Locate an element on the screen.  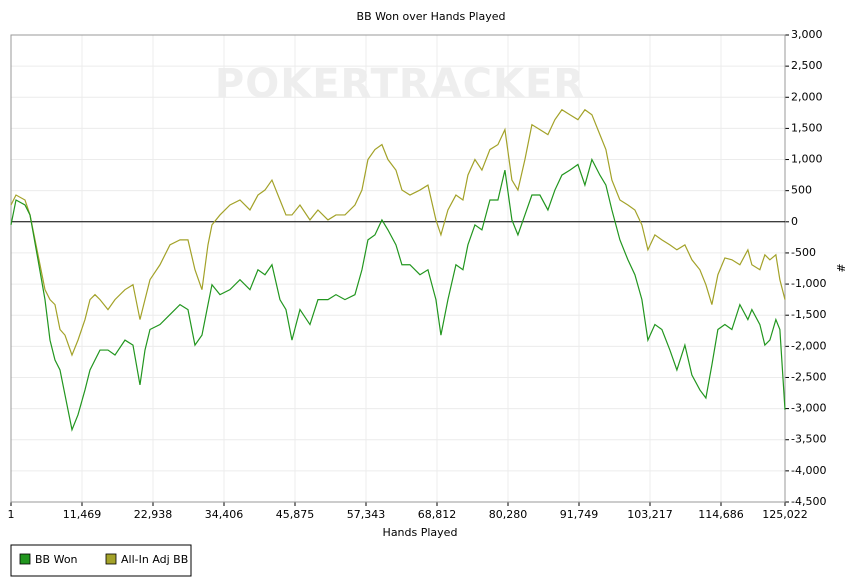
x-tick-label: 103,217 is located at coordinates (650, 514).